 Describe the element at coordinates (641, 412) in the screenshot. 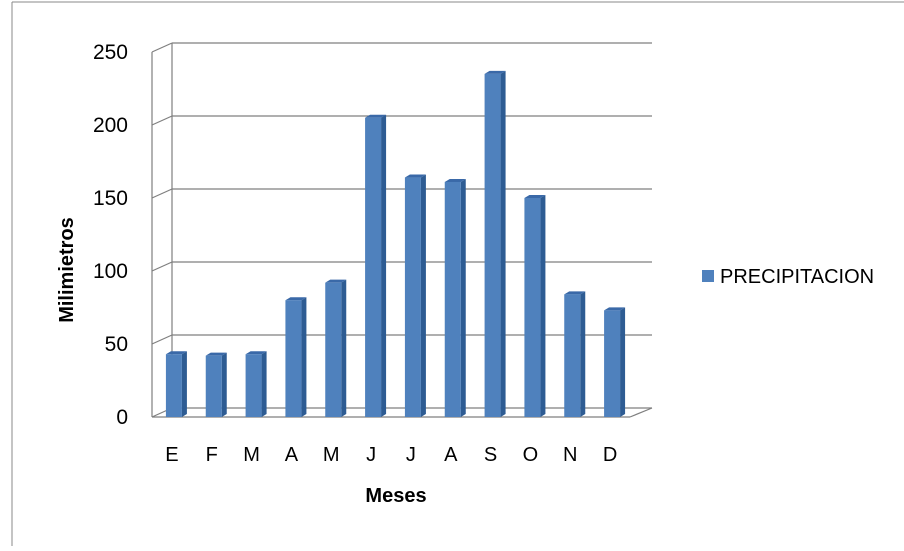

I see `floor-right-edge` at that location.